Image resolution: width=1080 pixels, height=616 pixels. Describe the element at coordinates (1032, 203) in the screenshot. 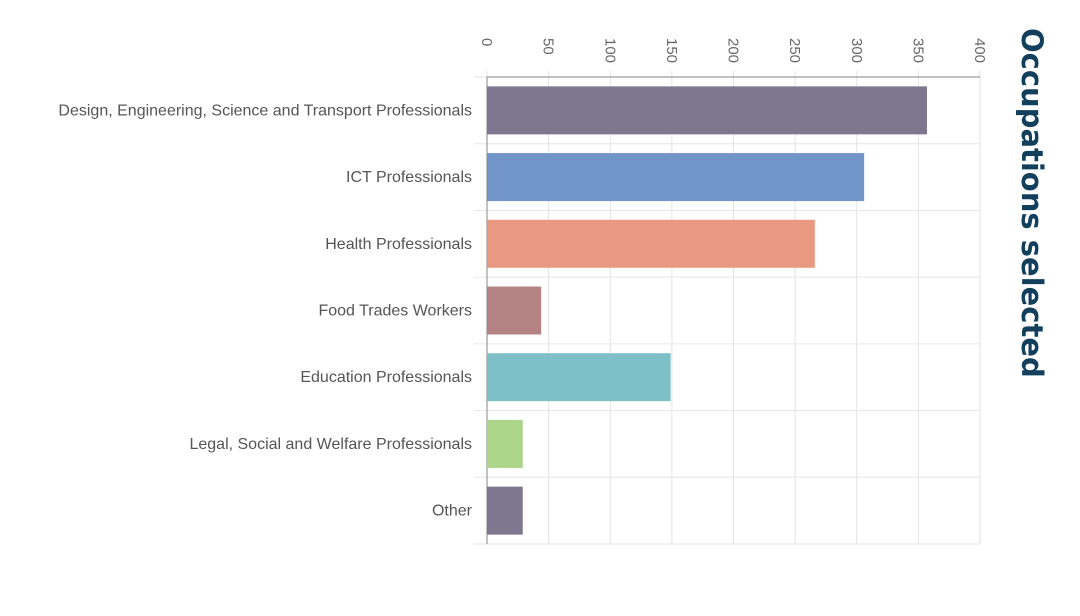

I see `chart-title: Occupations selected` at that location.